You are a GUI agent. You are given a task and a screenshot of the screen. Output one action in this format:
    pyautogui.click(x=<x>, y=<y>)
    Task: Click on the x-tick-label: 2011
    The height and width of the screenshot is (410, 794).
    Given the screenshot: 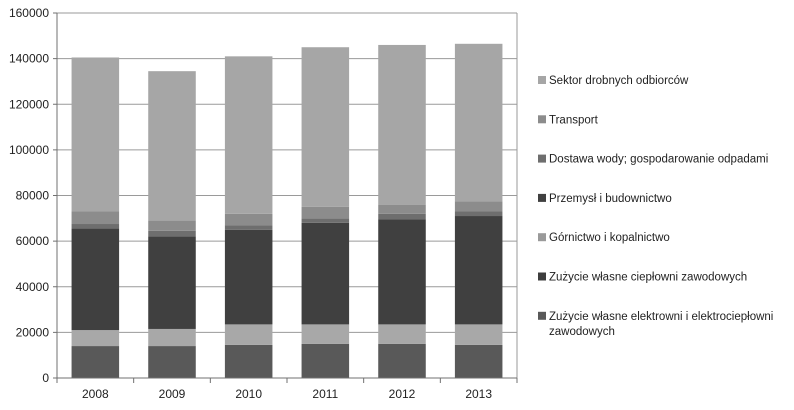 What is the action you would take?
    pyautogui.click(x=325, y=394)
    